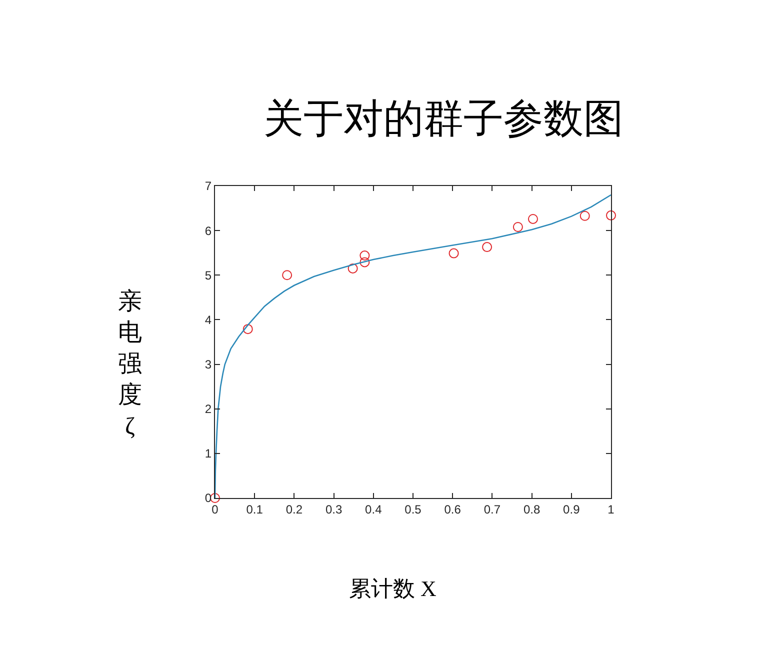  I want to click on x-tick-label: 0.7, so click(492, 509).